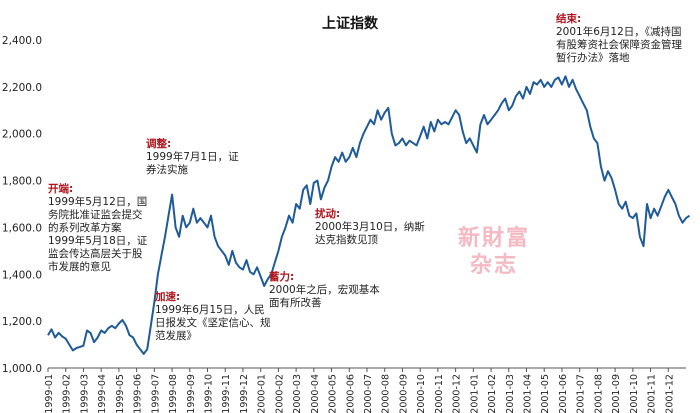  What do you see at coordinates (22, 322) in the screenshot?
I see `y-tick-label: 1,200.0` at bounding box center [22, 322].